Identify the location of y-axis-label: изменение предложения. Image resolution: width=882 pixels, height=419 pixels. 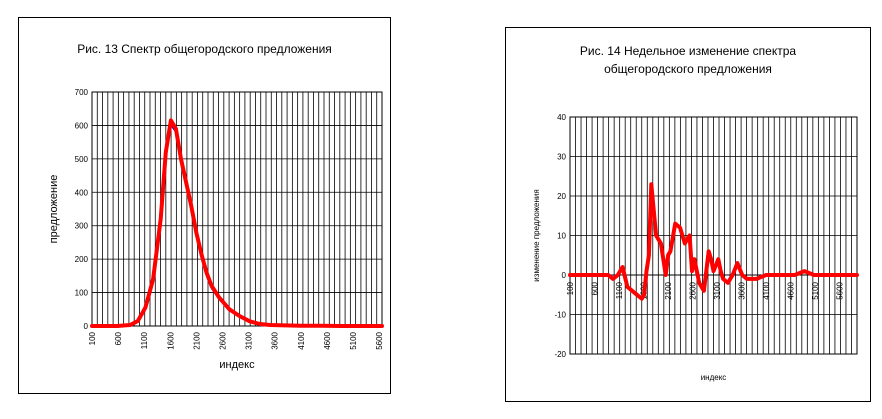
(536, 235).